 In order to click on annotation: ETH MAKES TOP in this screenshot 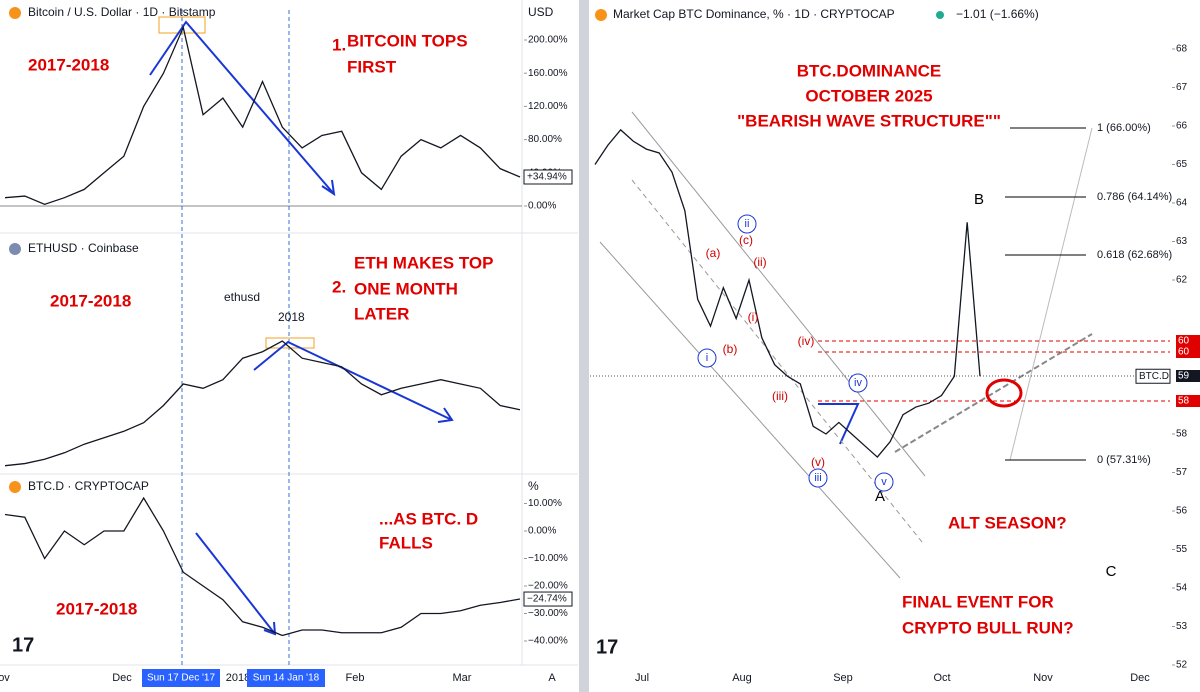, I will do `click(423, 262)`.